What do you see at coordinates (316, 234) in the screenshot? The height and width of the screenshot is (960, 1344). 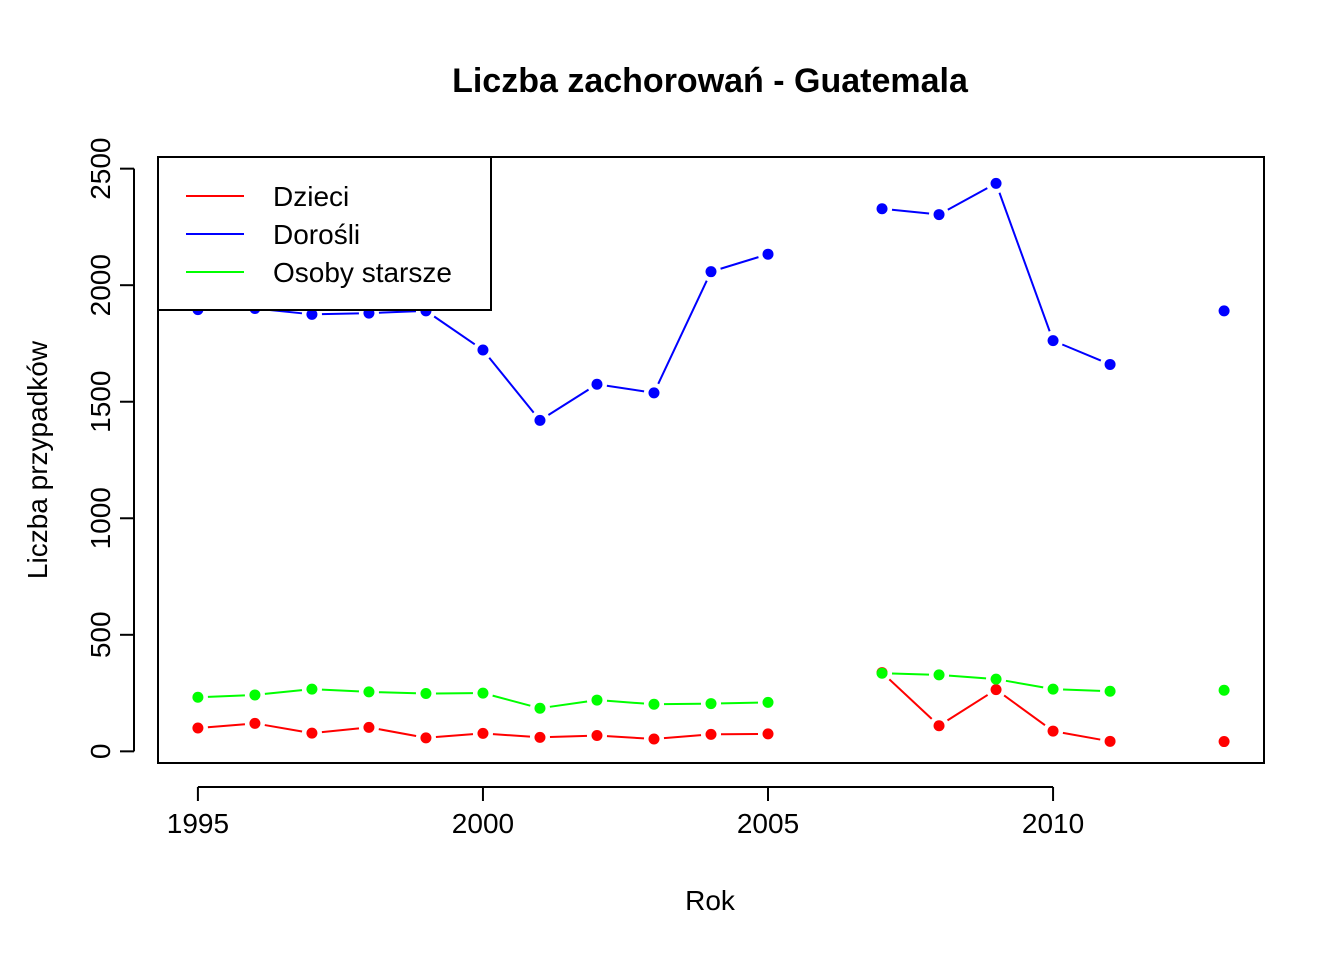 I see `legend-label: Dorośli` at bounding box center [316, 234].